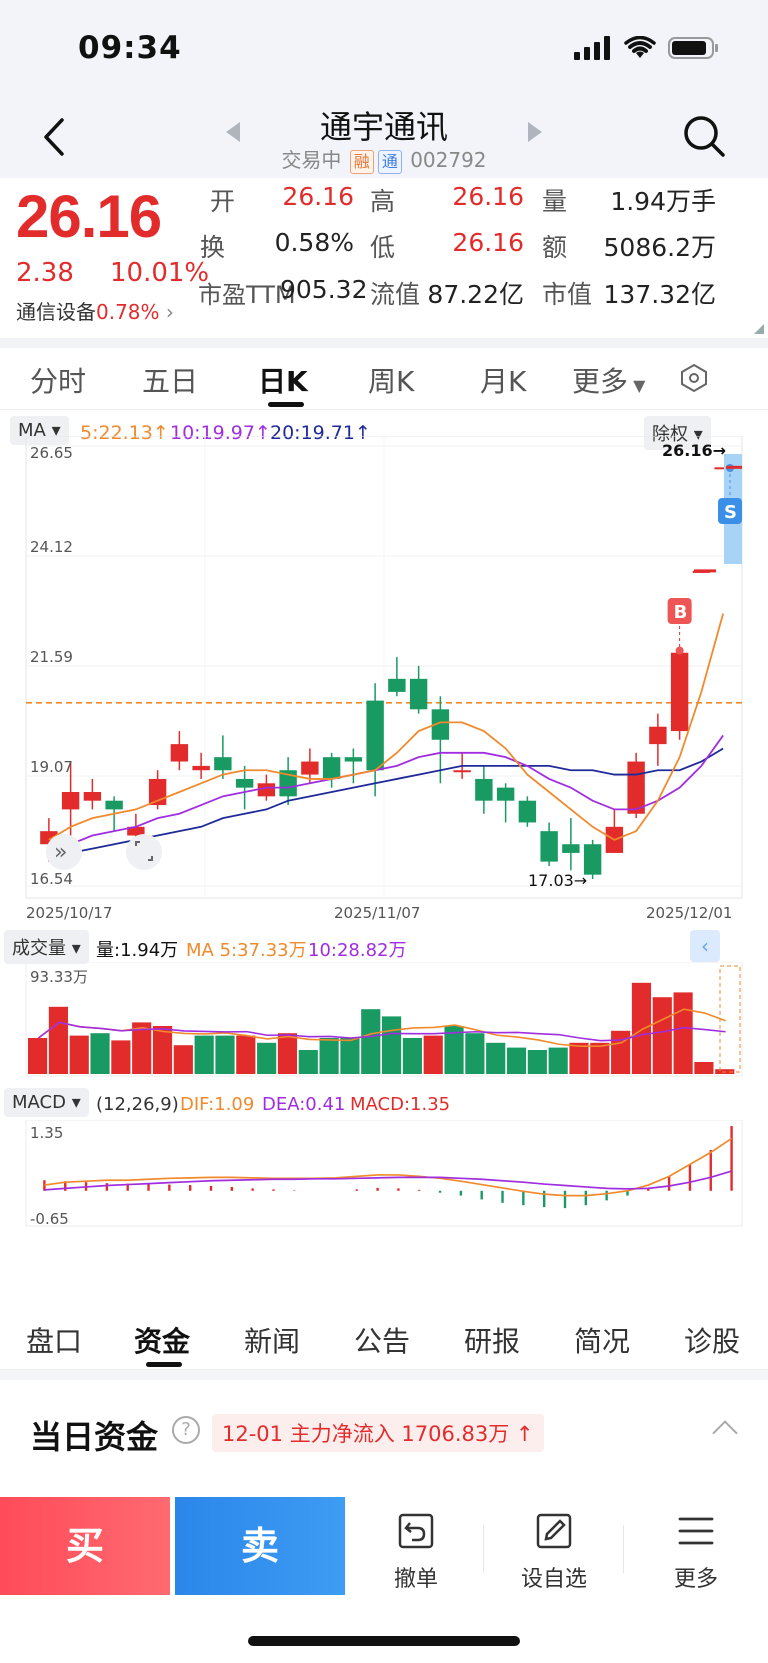  I want to click on tab-order-book: 盘口, so click(54, 1341).